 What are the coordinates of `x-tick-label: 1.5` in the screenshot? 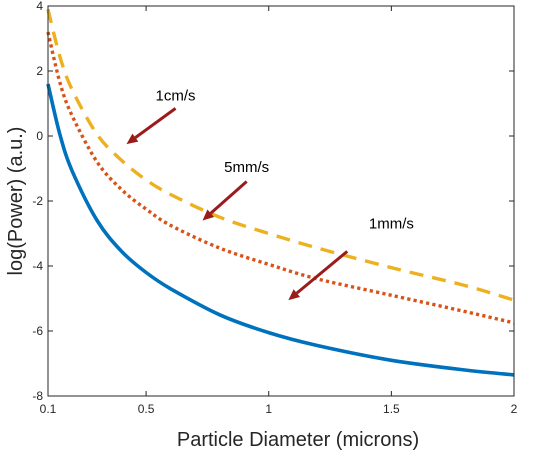 It's located at (391, 409).